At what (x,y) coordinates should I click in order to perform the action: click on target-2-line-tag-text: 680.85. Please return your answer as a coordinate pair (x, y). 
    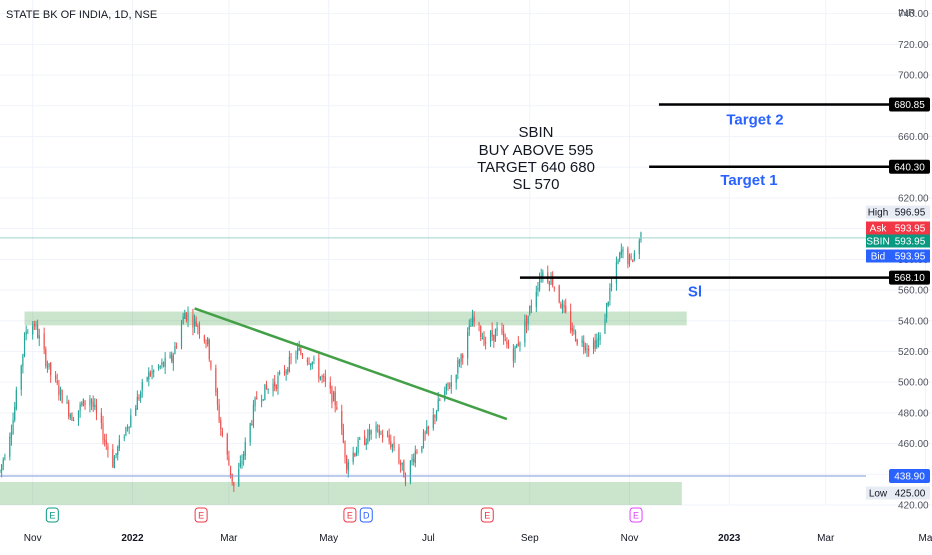
    Looking at the image, I should click on (909, 105).